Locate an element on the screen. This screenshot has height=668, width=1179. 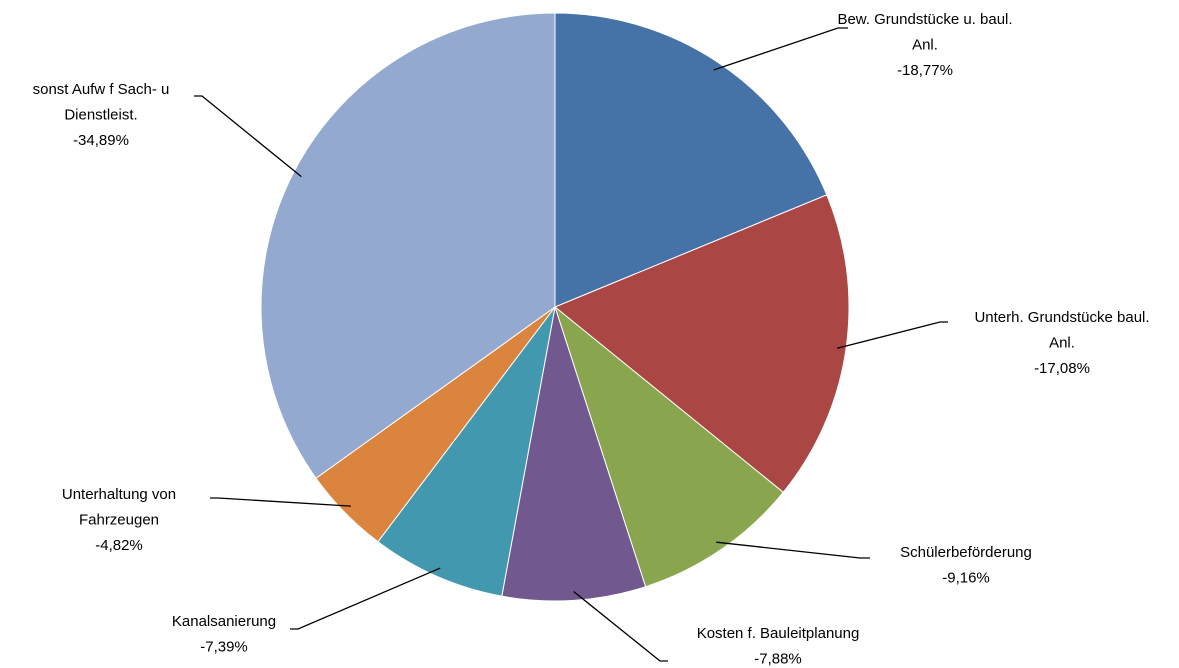
slice-label: Kosten f. Bauleitplanung is located at coordinates (778, 633).